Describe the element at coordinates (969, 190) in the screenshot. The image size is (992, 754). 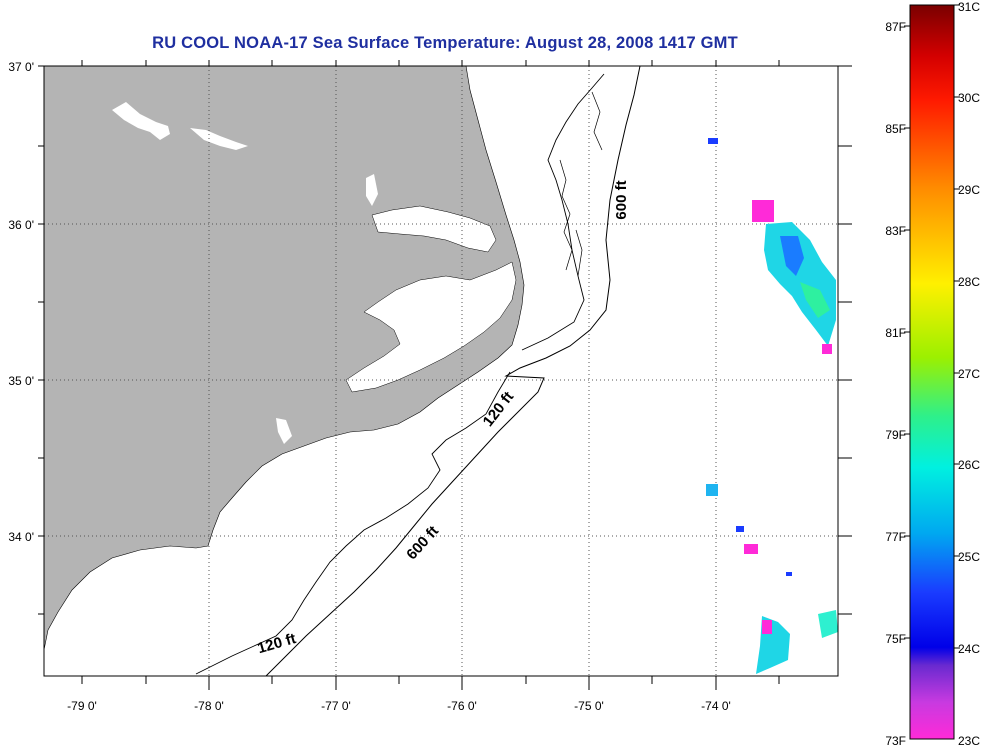
I see `colorbar-c-29: 29C` at that location.